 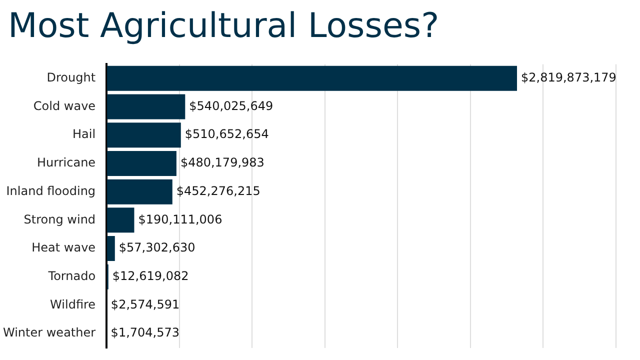 What do you see at coordinates (145, 304) in the screenshot?
I see `data-label: $2,574,591` at bounding box center [145, 304].